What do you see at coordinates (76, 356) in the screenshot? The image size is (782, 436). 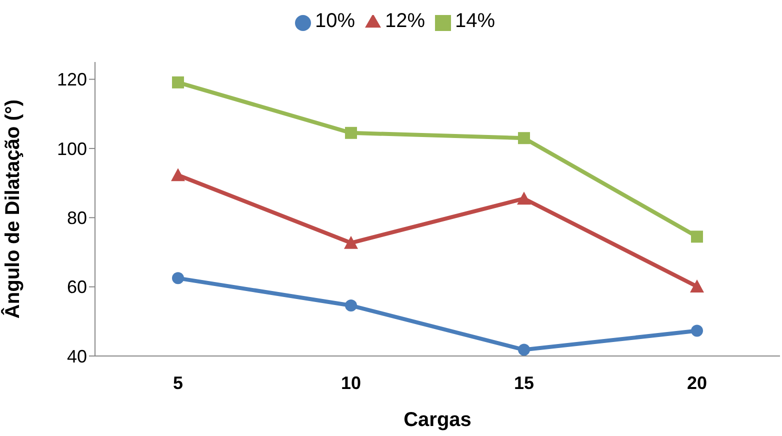 I see `y-tick-label: 40` at bounding box center [76, 356].